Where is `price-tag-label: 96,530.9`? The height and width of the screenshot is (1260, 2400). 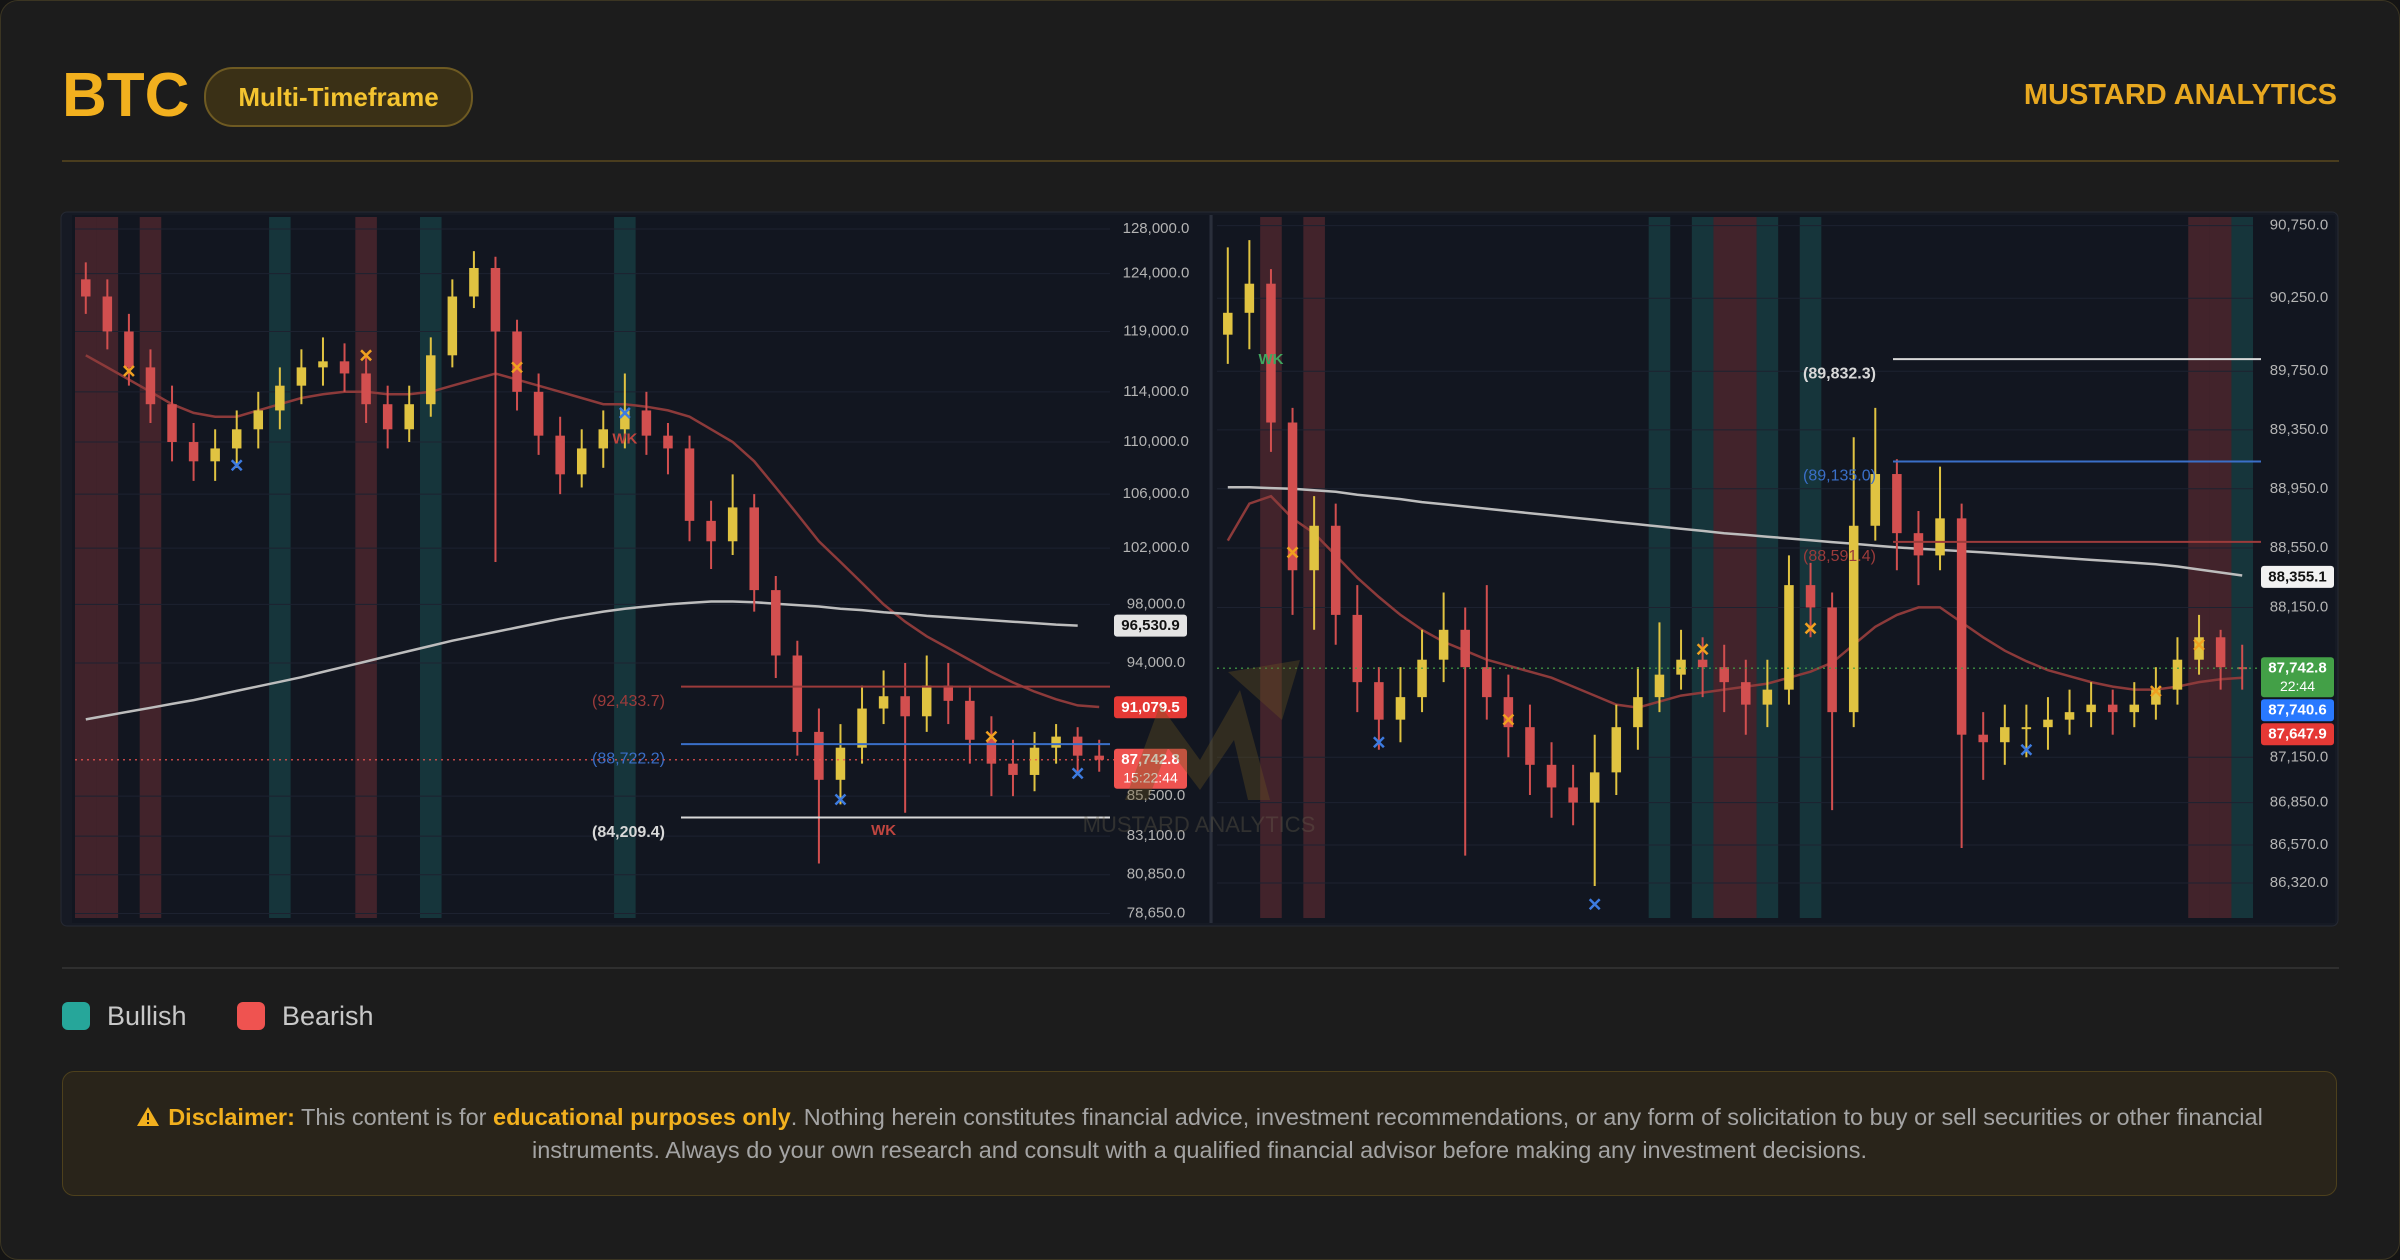 price-tag-label: 96,530.9 is located at coordinates (1150, 625).